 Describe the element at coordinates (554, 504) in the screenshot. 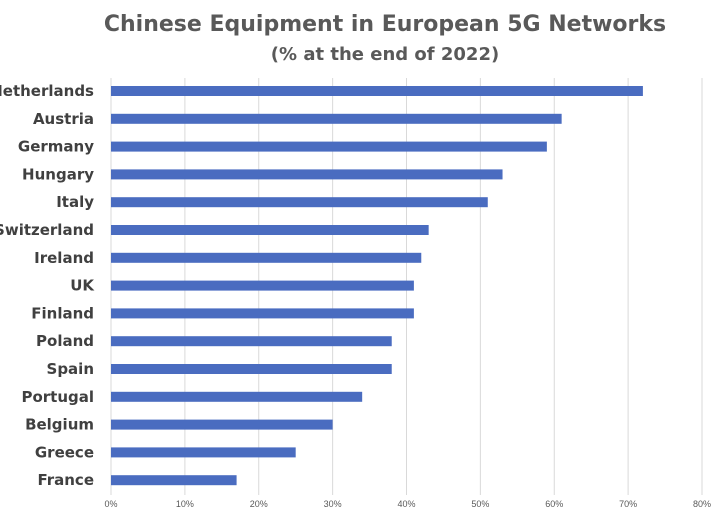

I see `x-tick-label: 60%` at that location.